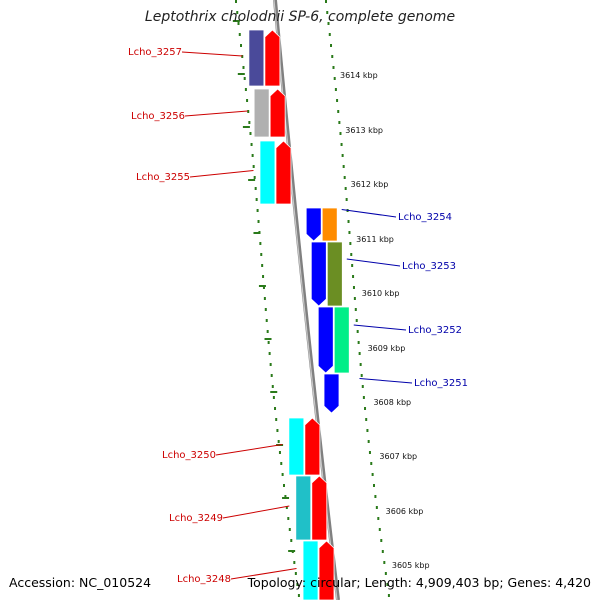 This screenshot has height=600, width=600. Describe the element at coordinates (163, 177) in the screenshot. I see `gene-label-Lcho_3255: Lcho_3255` at that location.